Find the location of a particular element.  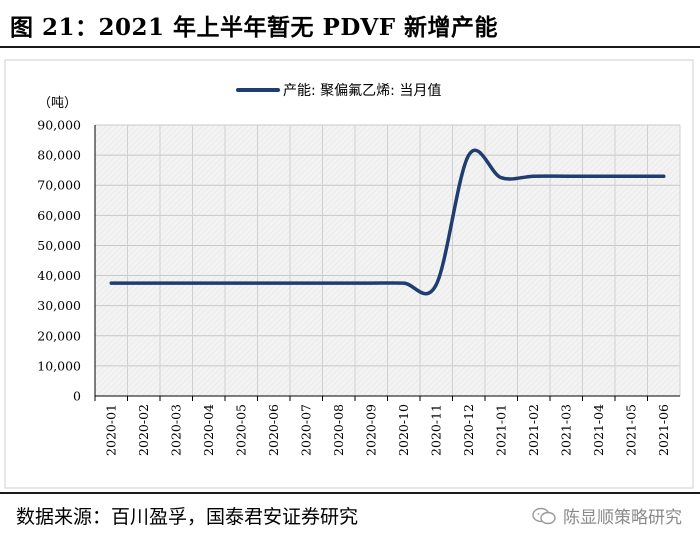

x-tick-label: 2020-02 is located at coordinates (143, 430).